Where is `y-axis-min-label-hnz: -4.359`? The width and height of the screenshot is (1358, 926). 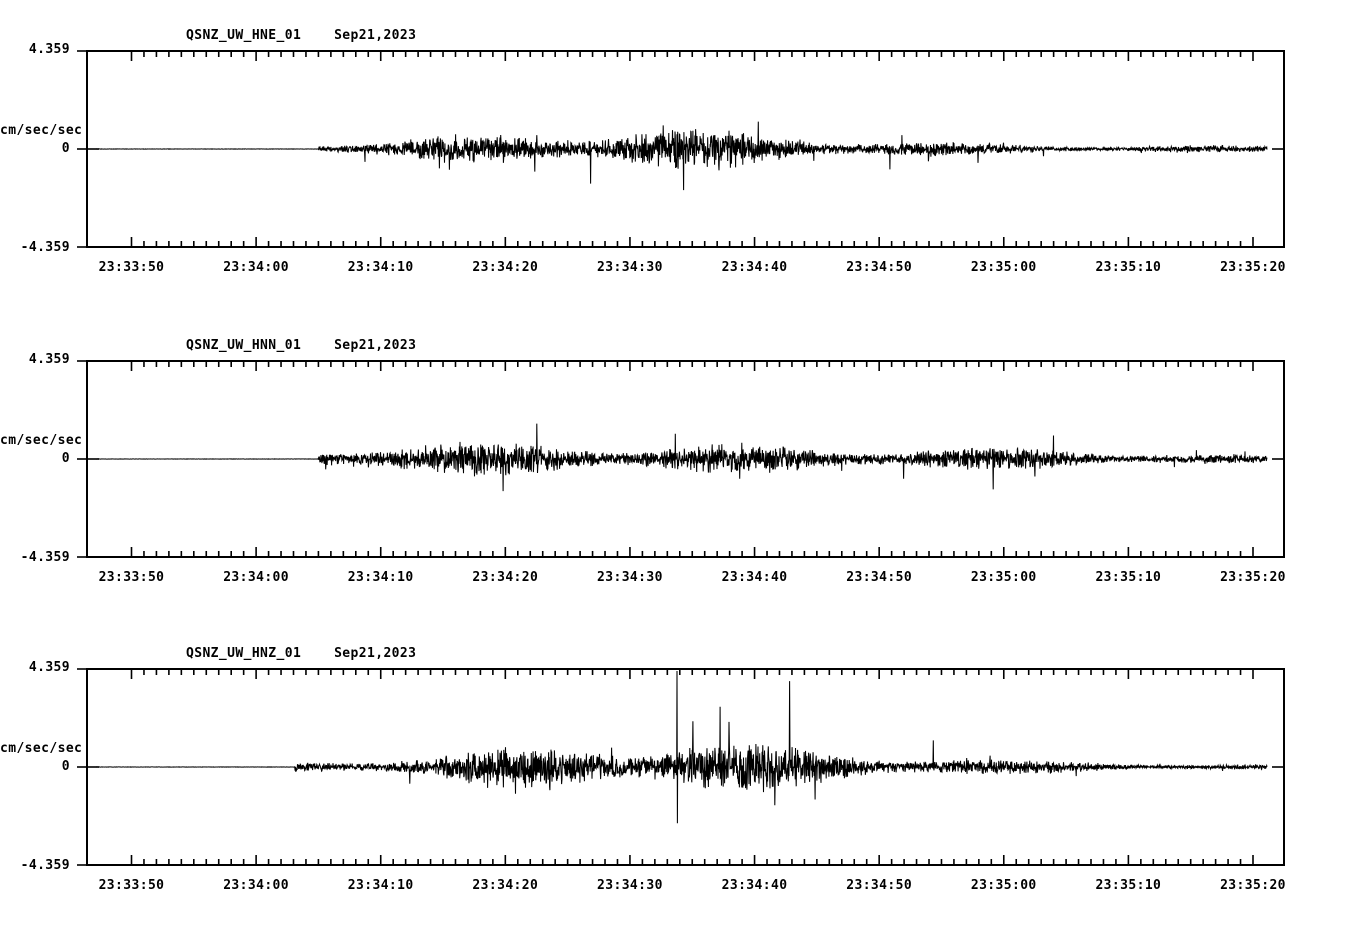
y-axis-min-label-hnz: -4.359 is located at coordinates (45, 865).